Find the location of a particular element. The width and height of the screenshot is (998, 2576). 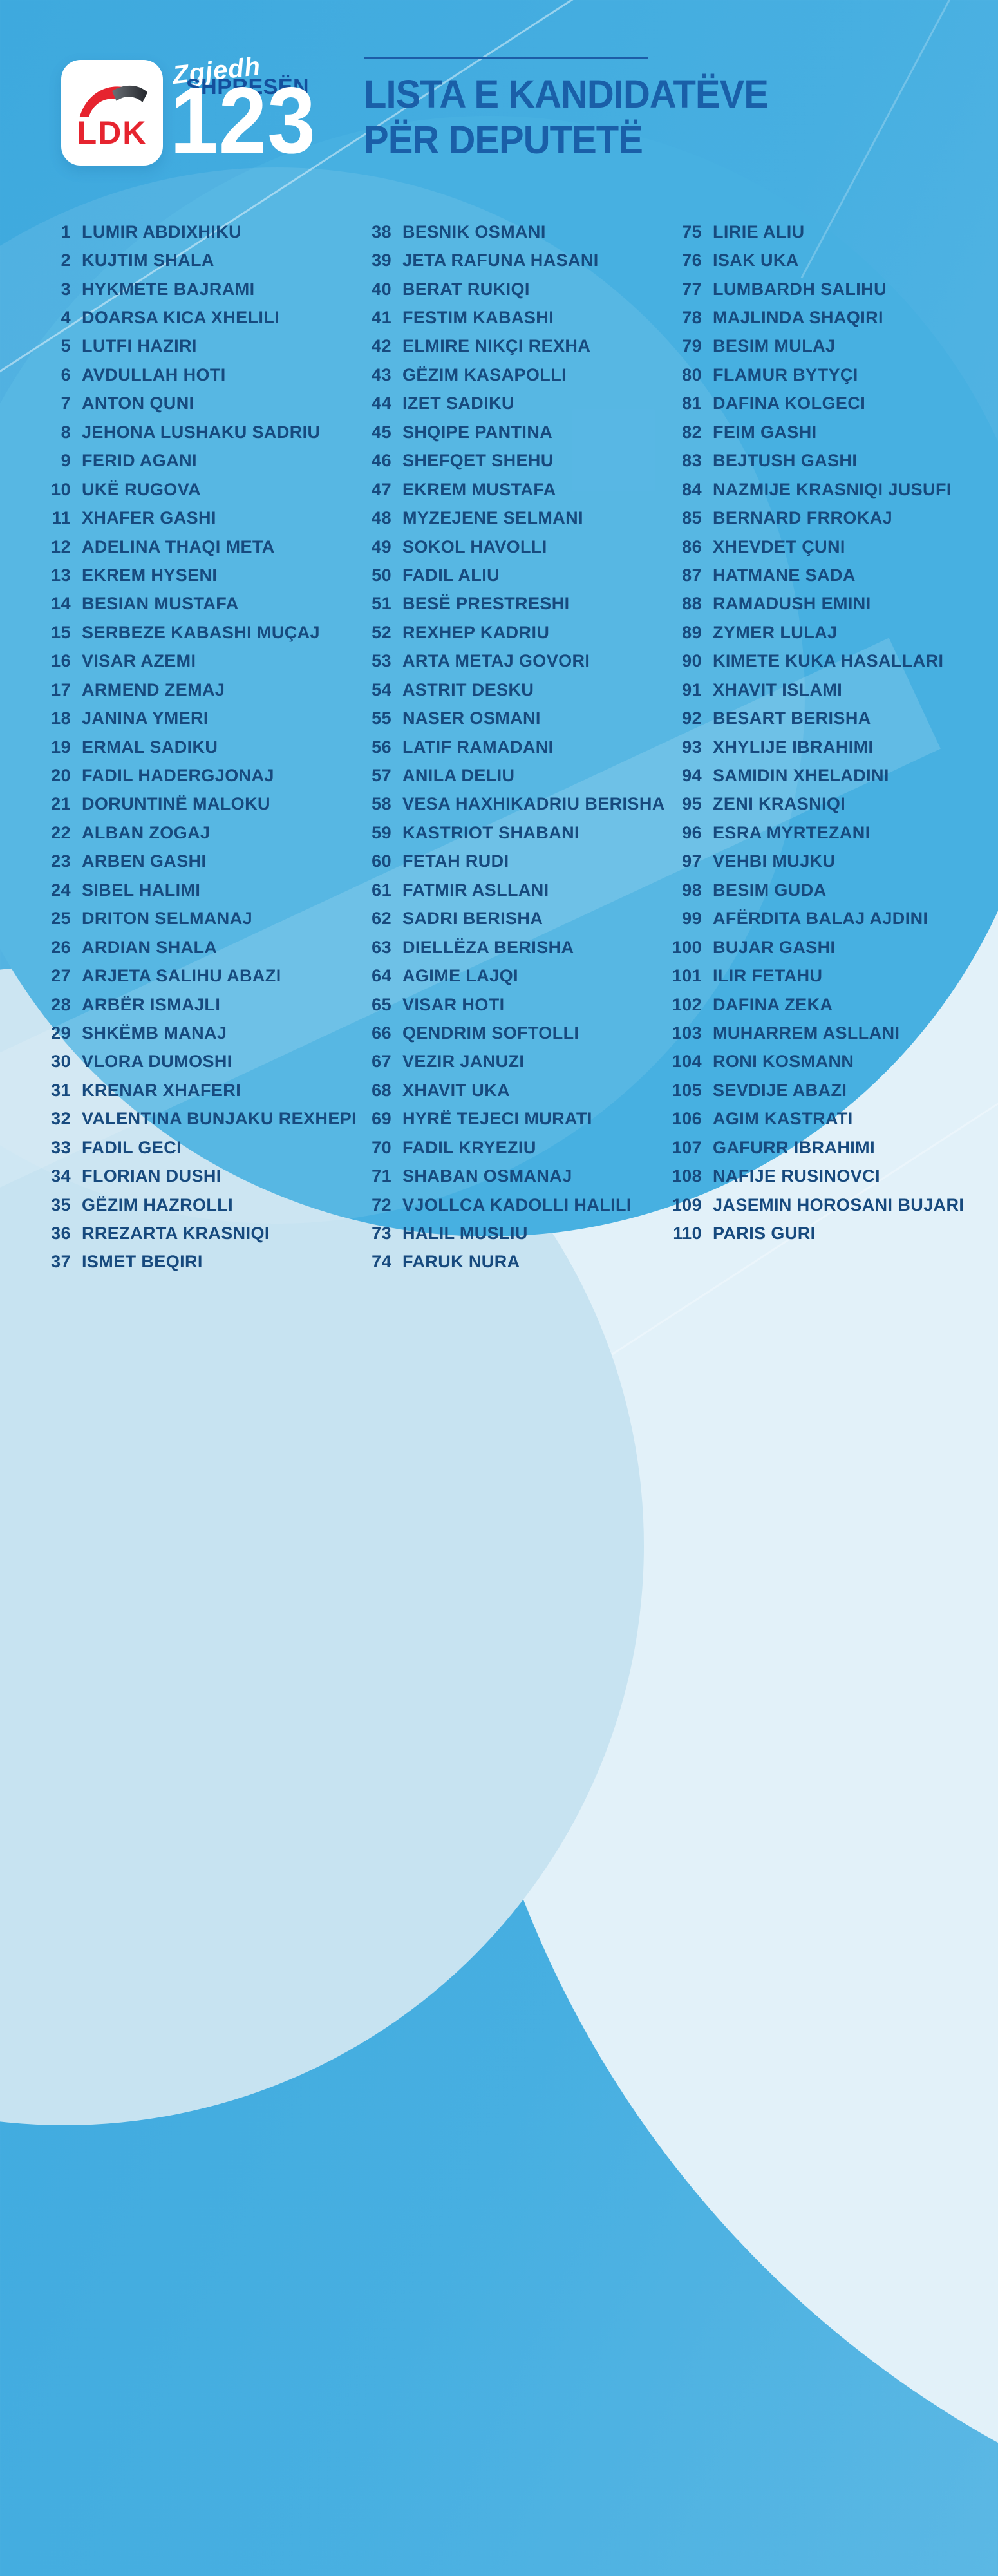

candidate-row: 105 SEVDIJE ABAZI is located at coordinates (800, 1090).